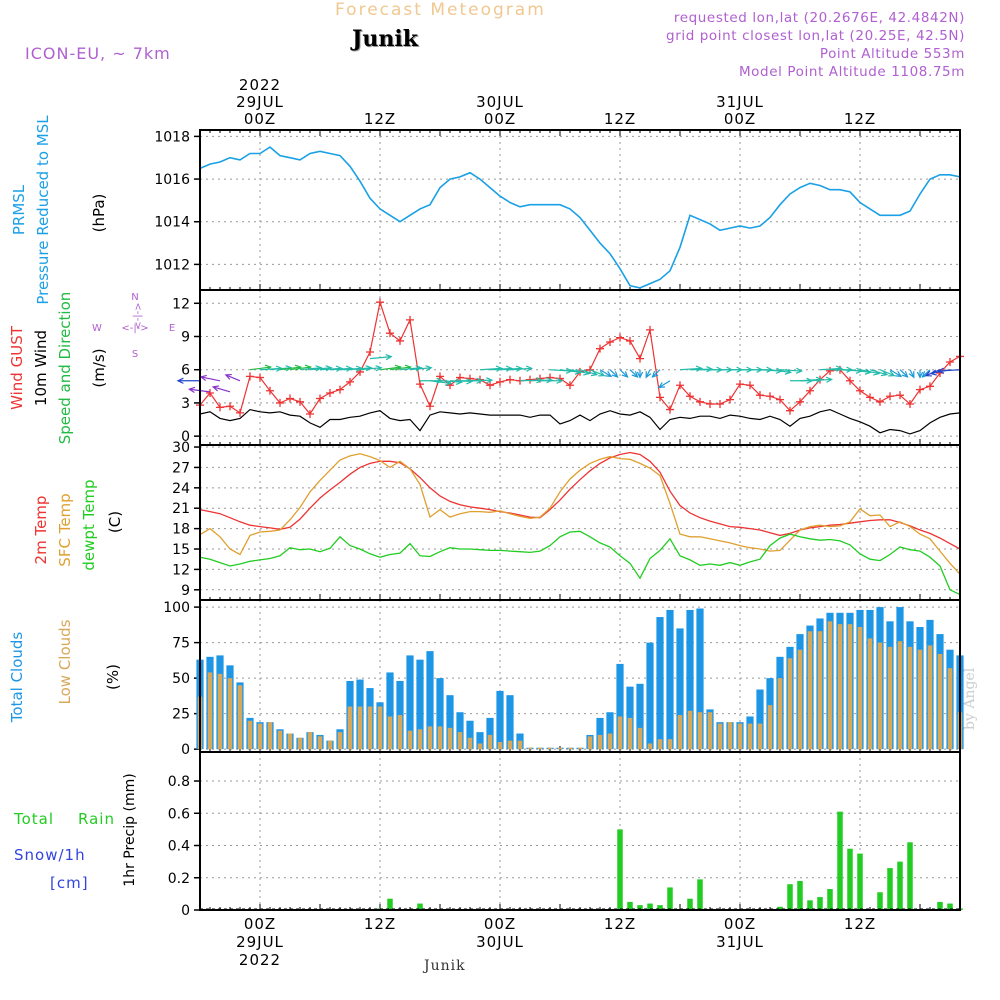 The image size is (1000, 1000). What do you see at coordinates (97, 328) in the screenshot?
I see `compass-west: W` at bounding box center [97, 328].